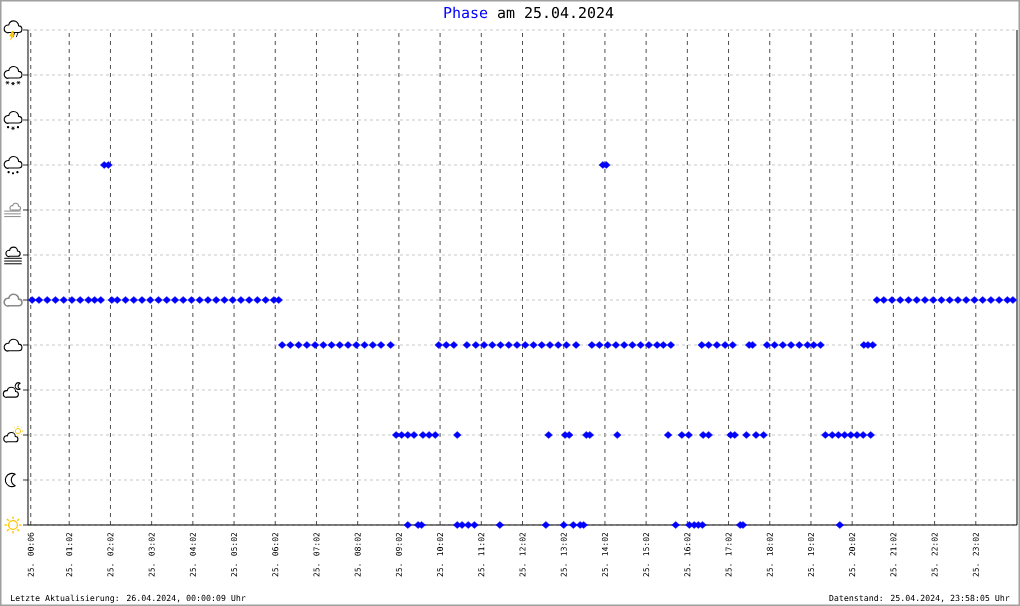  I want to click on text: Letzte Aktualisierung: 26.04.2024, 00:00:09 Uhr, so click(128, 598).